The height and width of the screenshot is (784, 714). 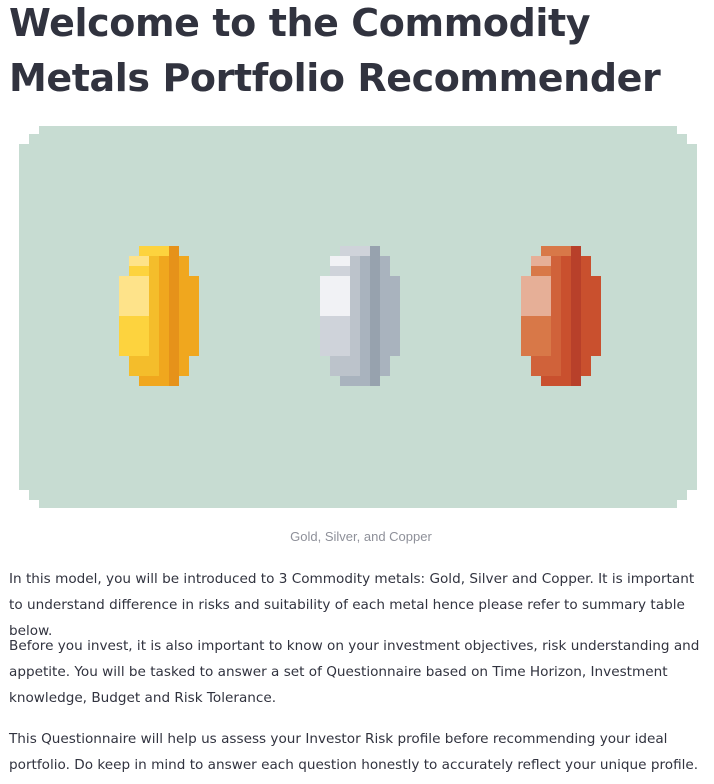 I want to click on silver-coin-icon, so click(x=360, y=316).